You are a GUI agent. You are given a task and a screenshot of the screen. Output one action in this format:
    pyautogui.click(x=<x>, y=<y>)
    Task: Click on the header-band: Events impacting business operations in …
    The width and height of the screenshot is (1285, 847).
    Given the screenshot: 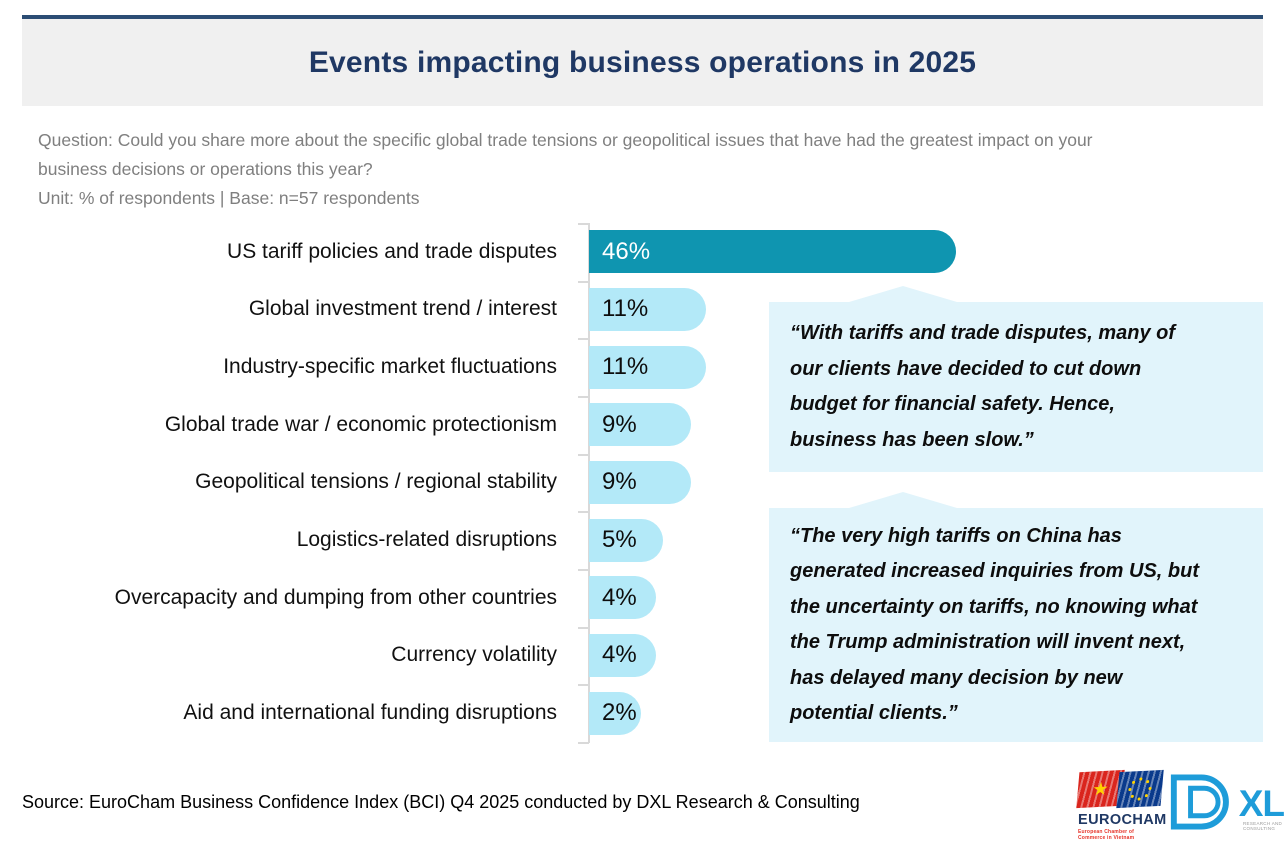 What is the action you would take?
    pyautogui.click(x=642, y=62)
    